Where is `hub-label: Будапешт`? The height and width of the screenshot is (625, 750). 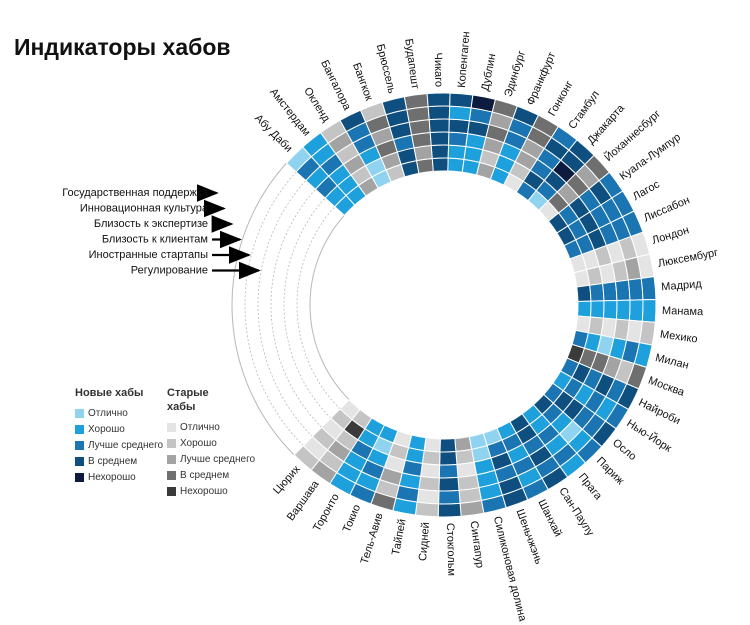 hub-label: Будапешт is located at coordinates (411, 64).